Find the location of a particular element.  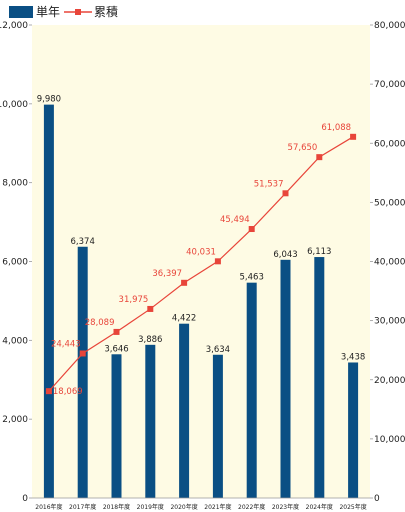

line-value-label: 28,089 is located at coordinates (100, 323).